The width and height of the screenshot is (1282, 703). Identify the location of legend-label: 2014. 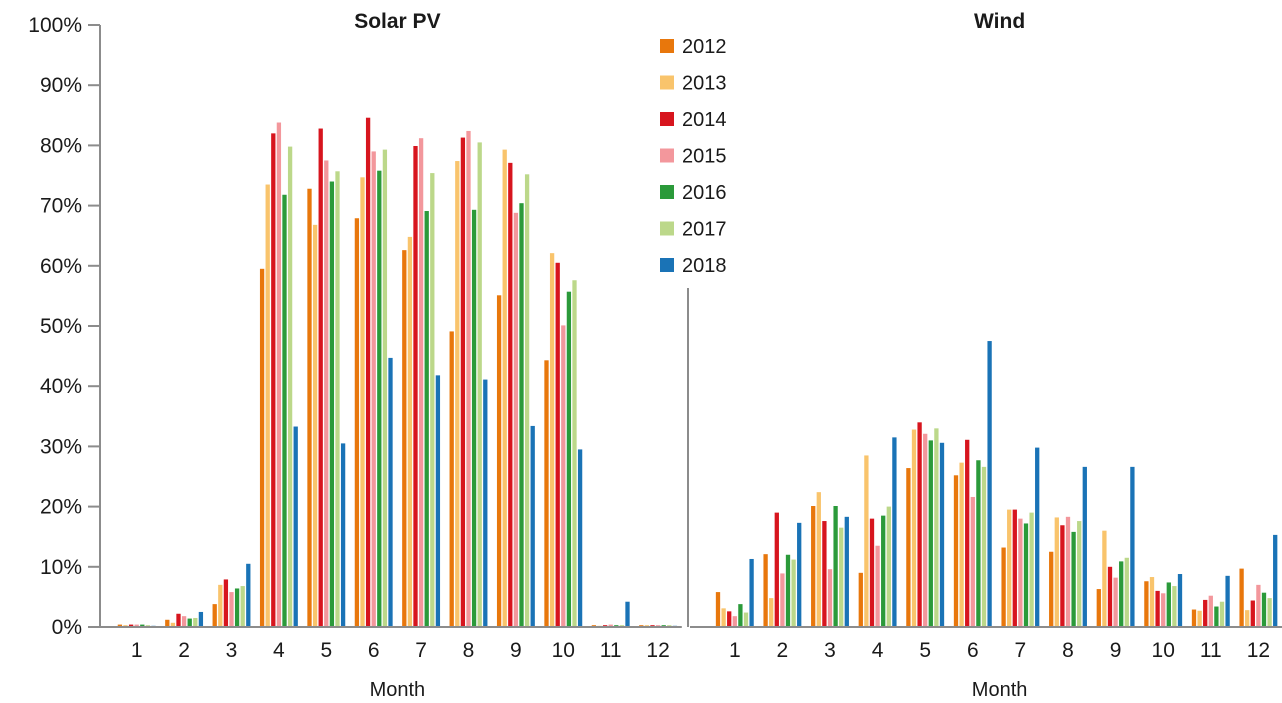
(704, 120).